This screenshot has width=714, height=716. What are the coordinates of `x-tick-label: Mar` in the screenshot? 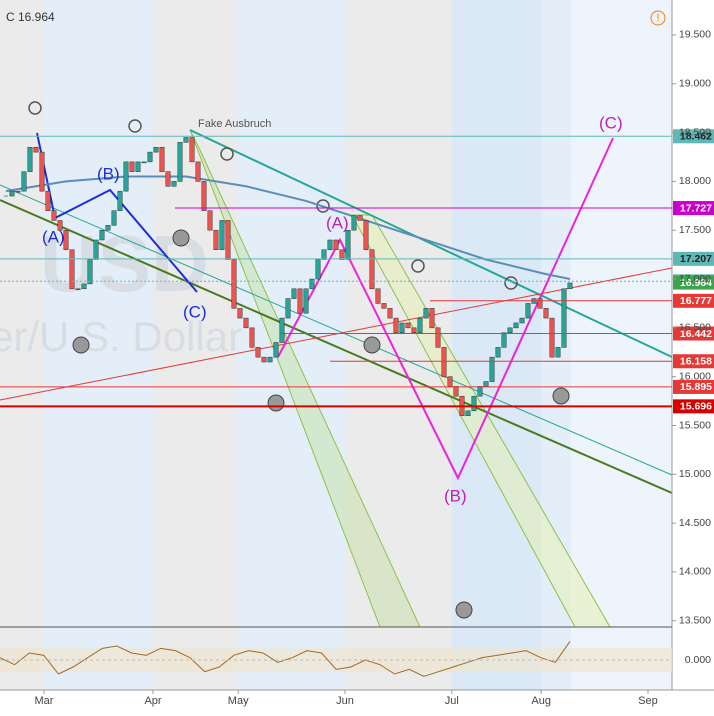 It's located at (44, 701).